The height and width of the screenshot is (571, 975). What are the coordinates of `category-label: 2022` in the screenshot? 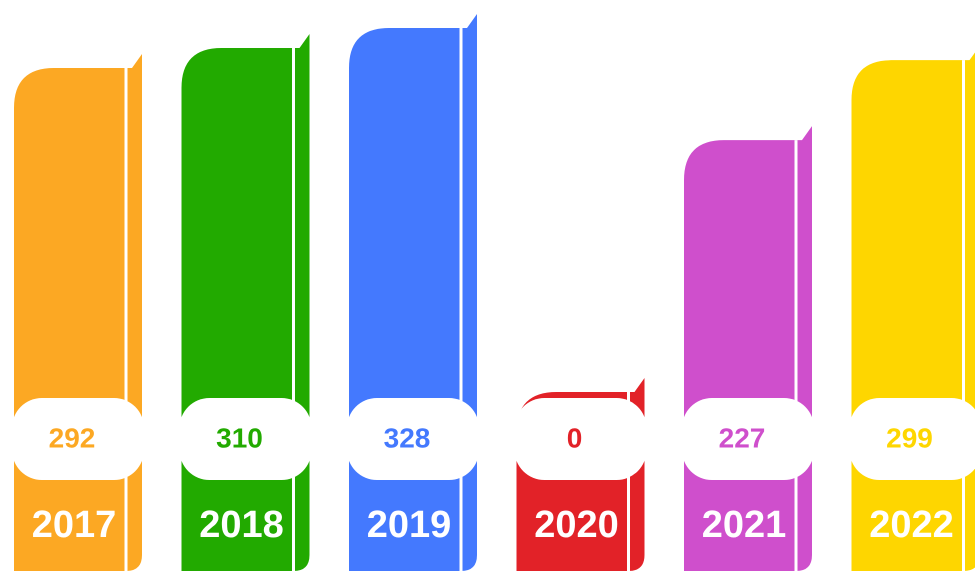 It's located at (911, 525).